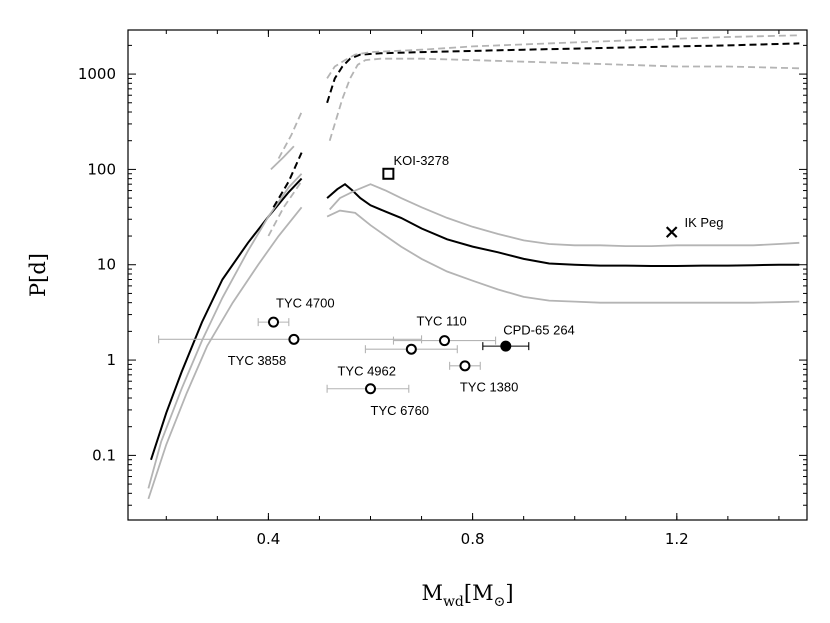 This screenshot has width=830, height=623. I want to click on x-tick-label: 0.4, so click(268, 539).